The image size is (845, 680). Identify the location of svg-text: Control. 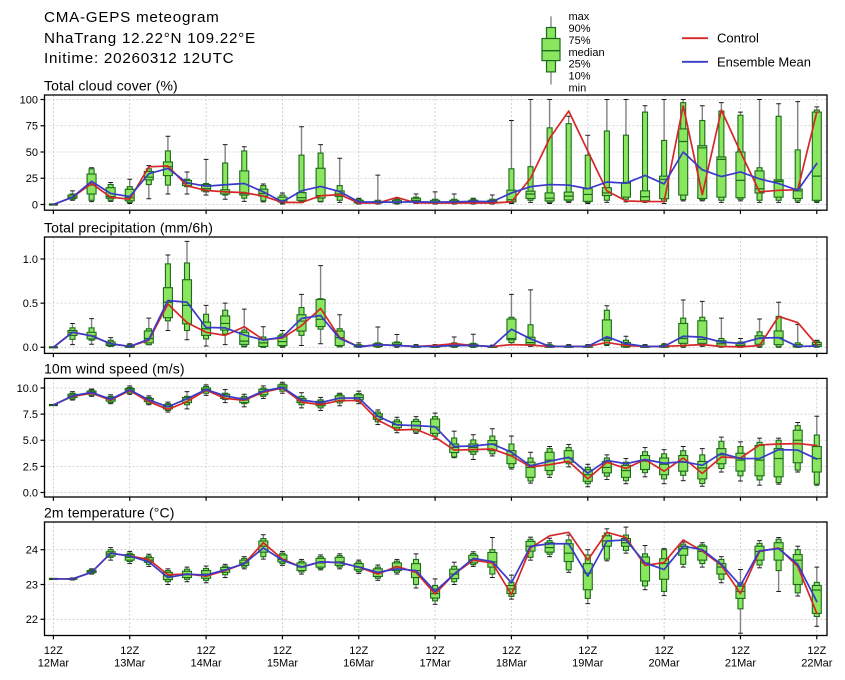
(738, 38).